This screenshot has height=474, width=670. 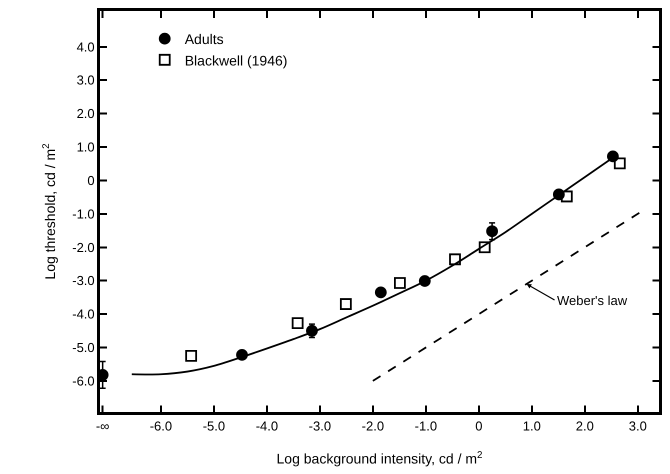 What do you see at coordinates (585, 426) in the screenshot?
I see `x-tick-label: 2.0` at bounding box center [585, 426].